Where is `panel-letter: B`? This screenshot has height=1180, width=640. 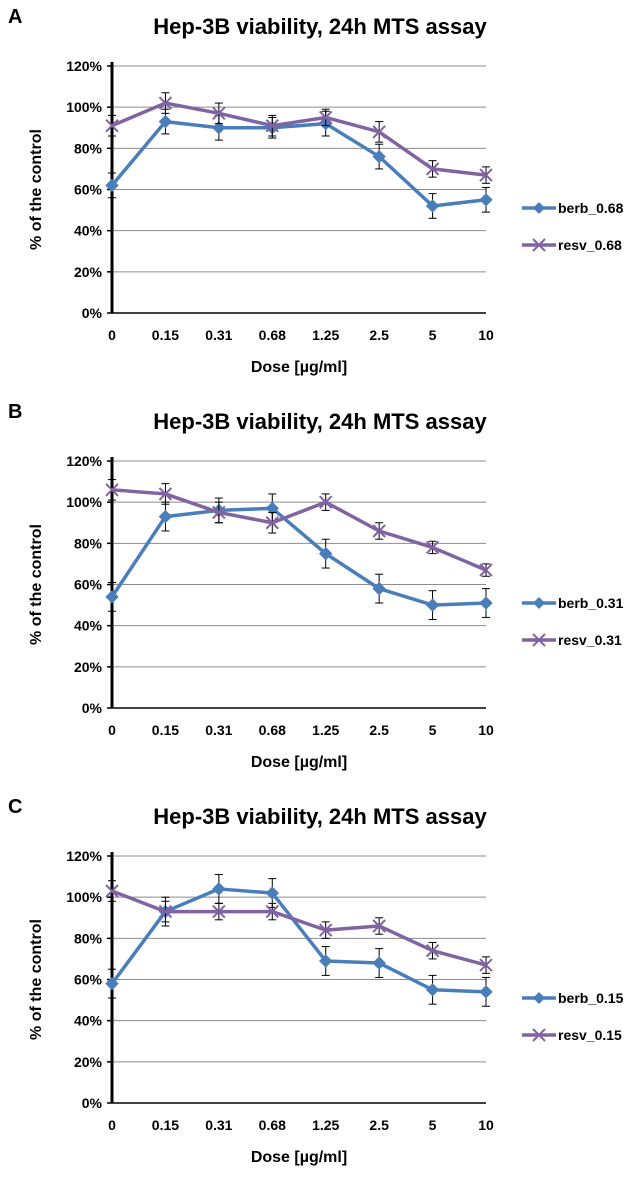 panel-letter: B is located at coordinates (15, 412).